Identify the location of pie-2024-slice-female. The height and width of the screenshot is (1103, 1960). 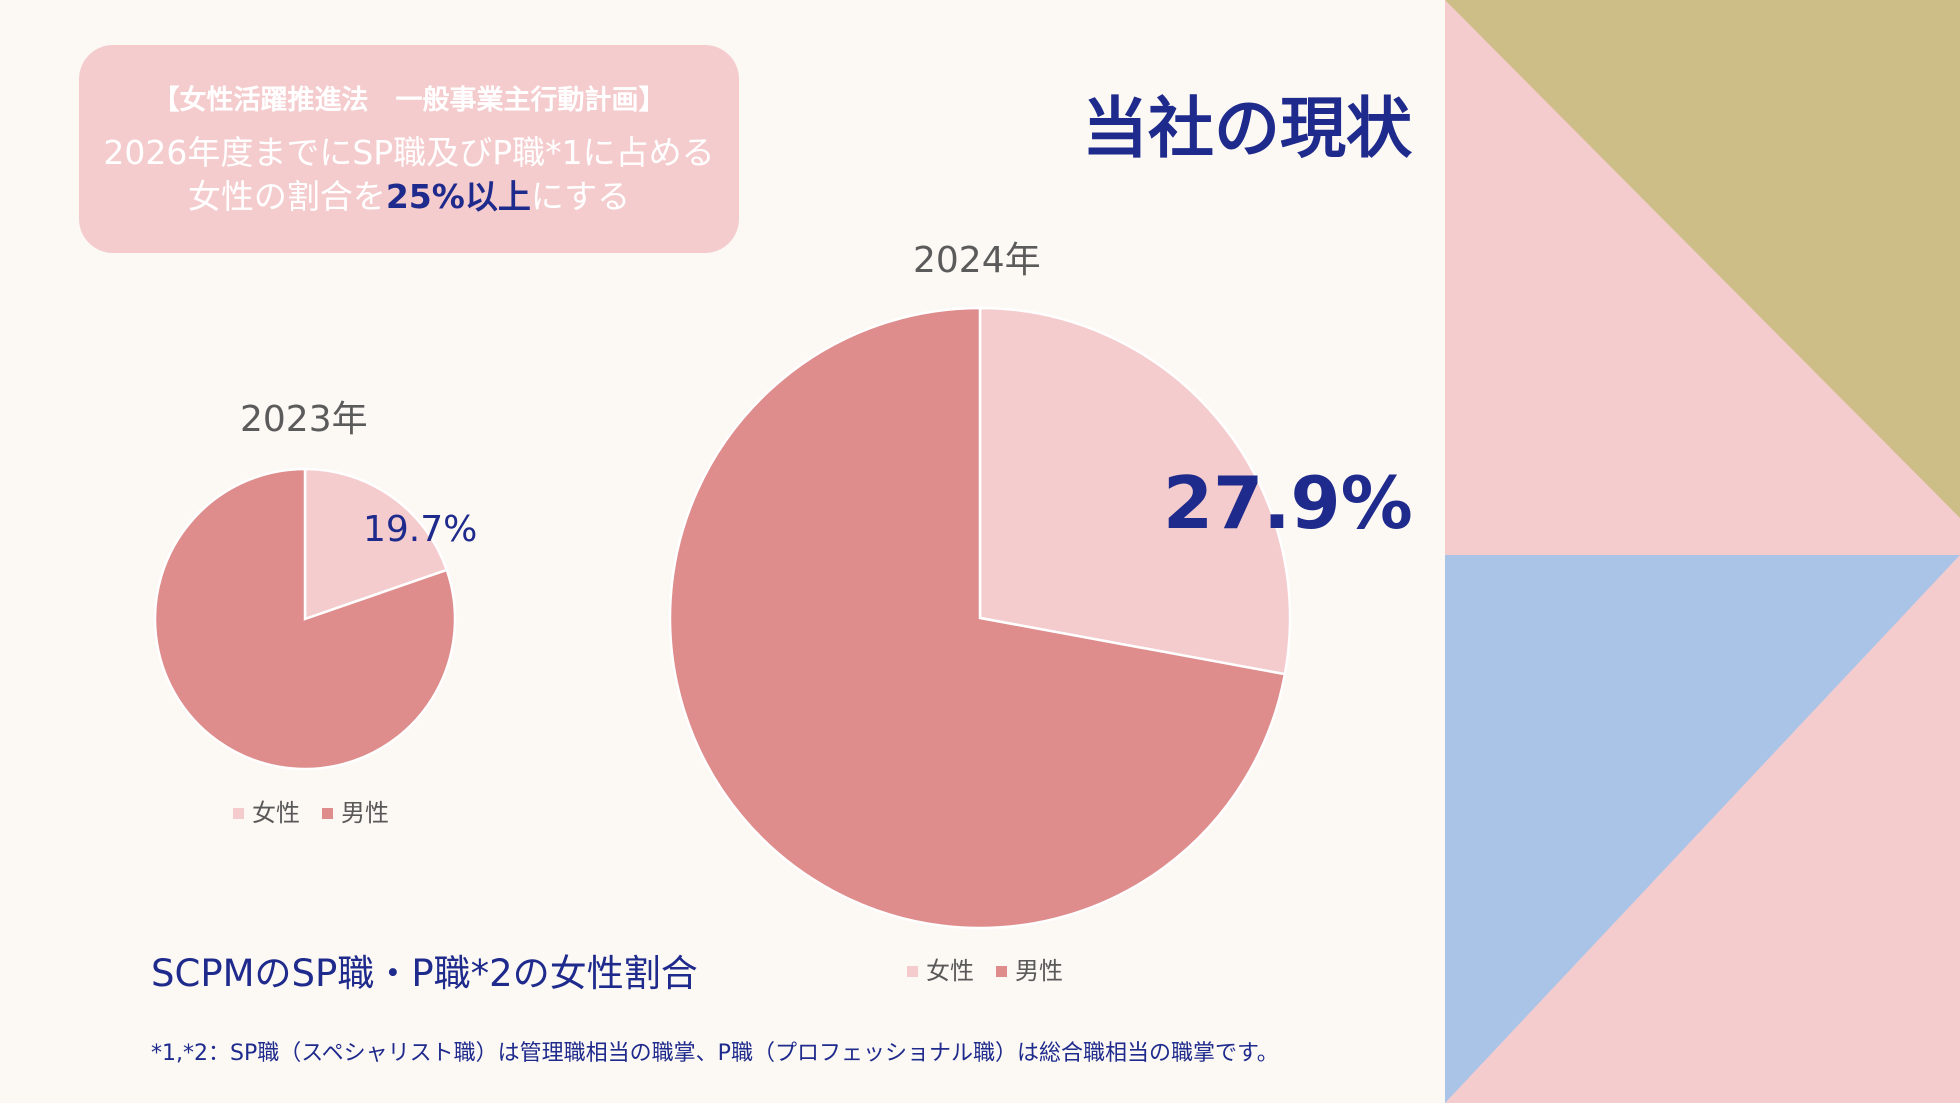
(1135, 491).